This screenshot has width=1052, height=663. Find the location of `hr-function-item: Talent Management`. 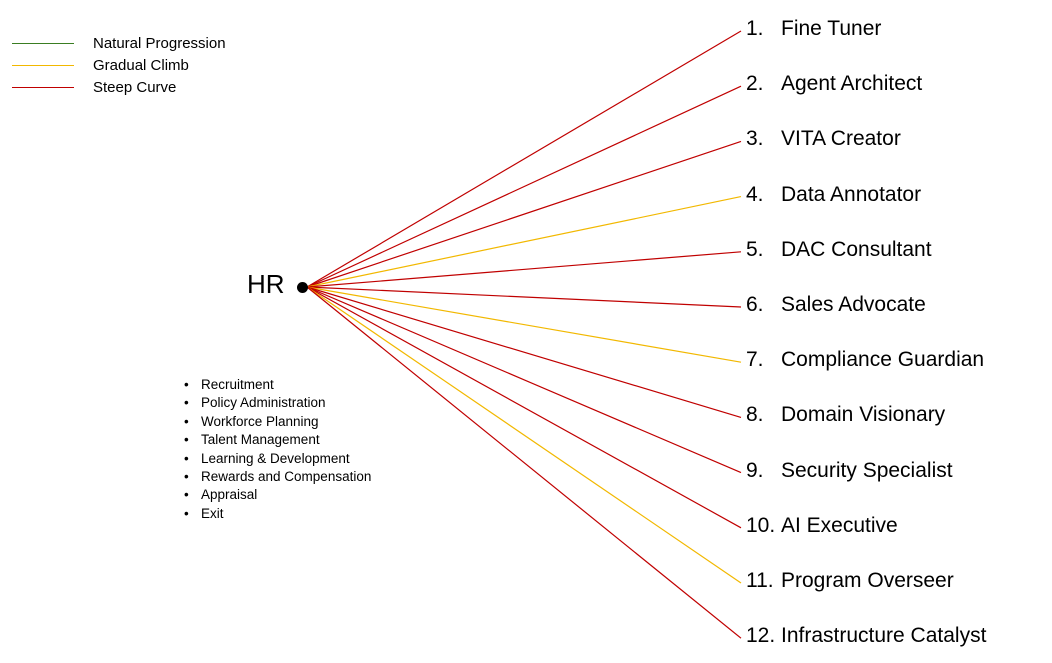

hr-function-item: Talent Management is located at coordinates (277, 440).